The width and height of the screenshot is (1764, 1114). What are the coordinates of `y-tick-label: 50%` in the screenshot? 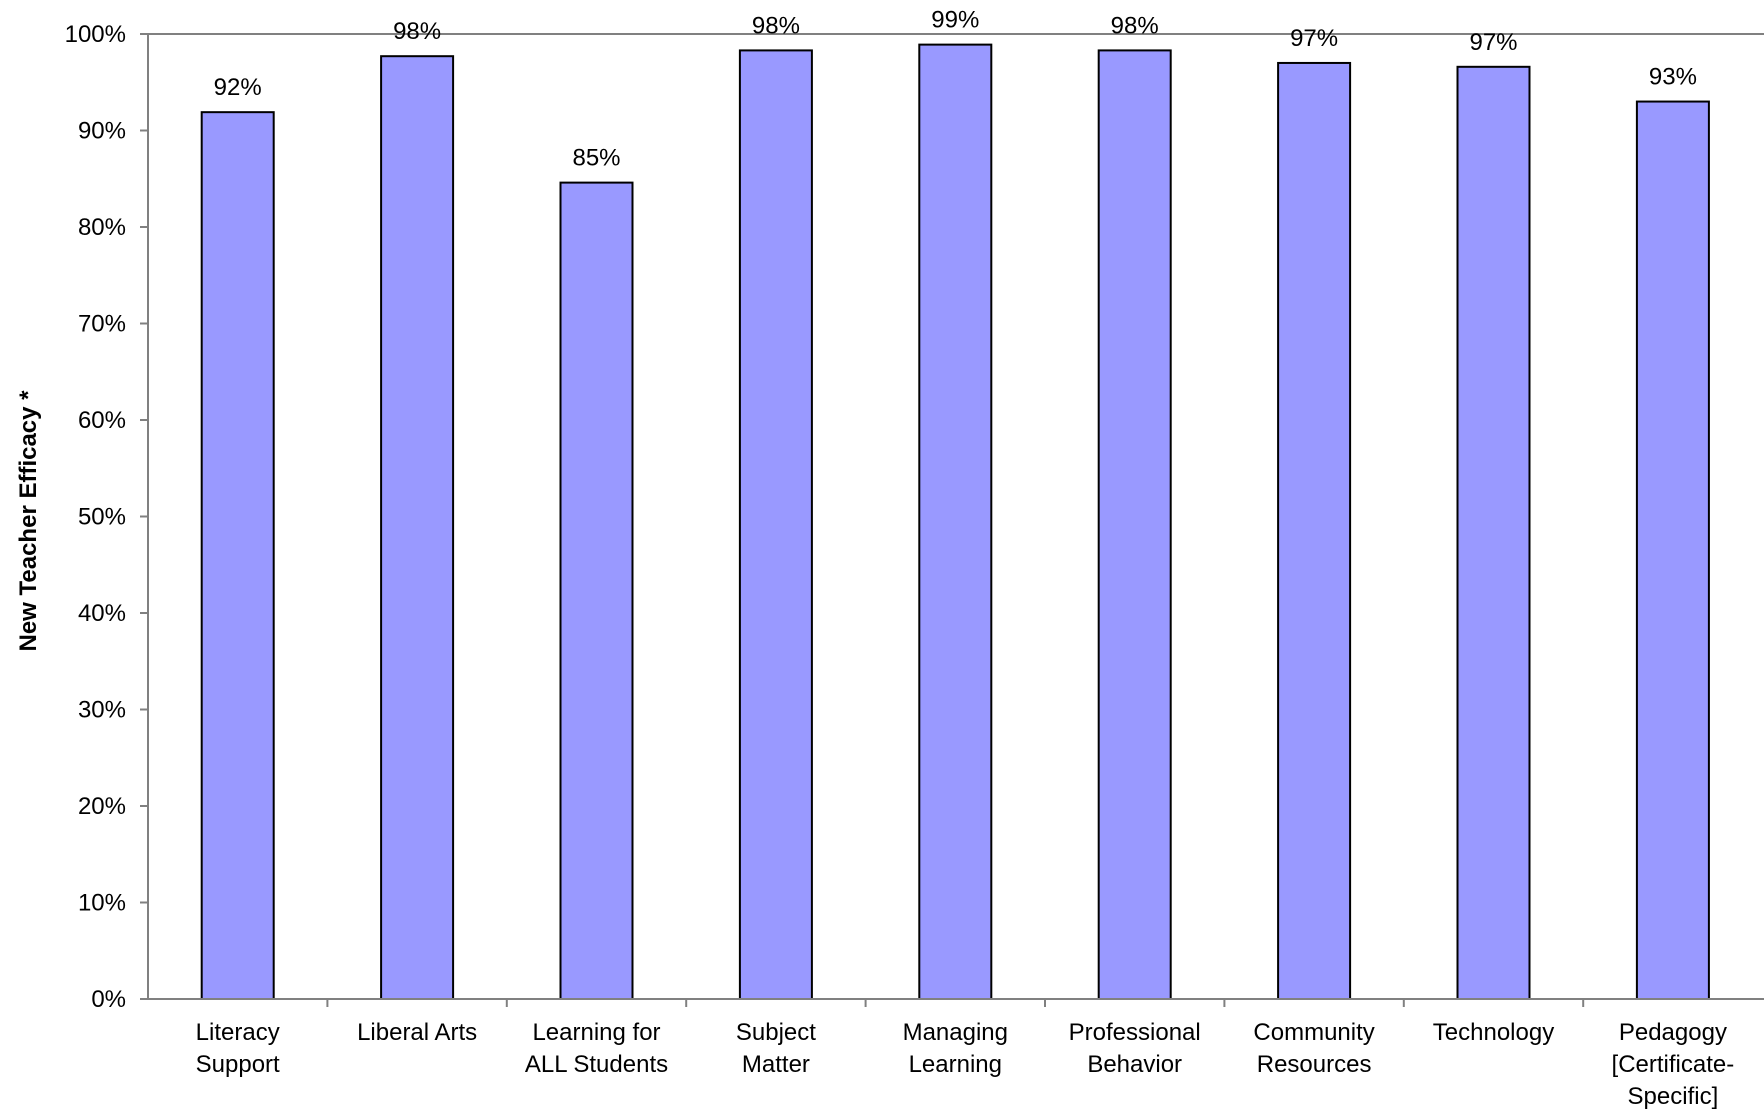 It's located at (102, 517).